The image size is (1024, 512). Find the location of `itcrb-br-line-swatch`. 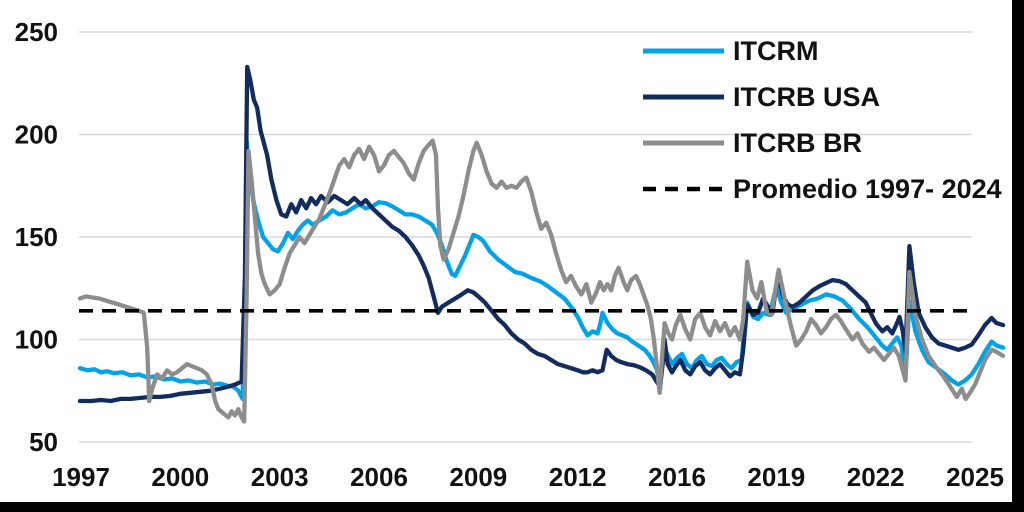

itcrb-br-line-swatch is located at coordinates (683, 143).